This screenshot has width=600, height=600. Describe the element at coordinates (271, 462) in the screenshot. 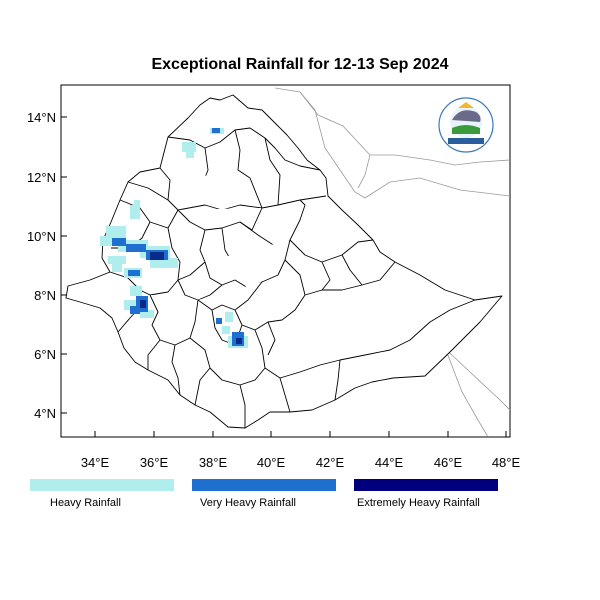

I see `lon-tick-label: 40°E` at that location.